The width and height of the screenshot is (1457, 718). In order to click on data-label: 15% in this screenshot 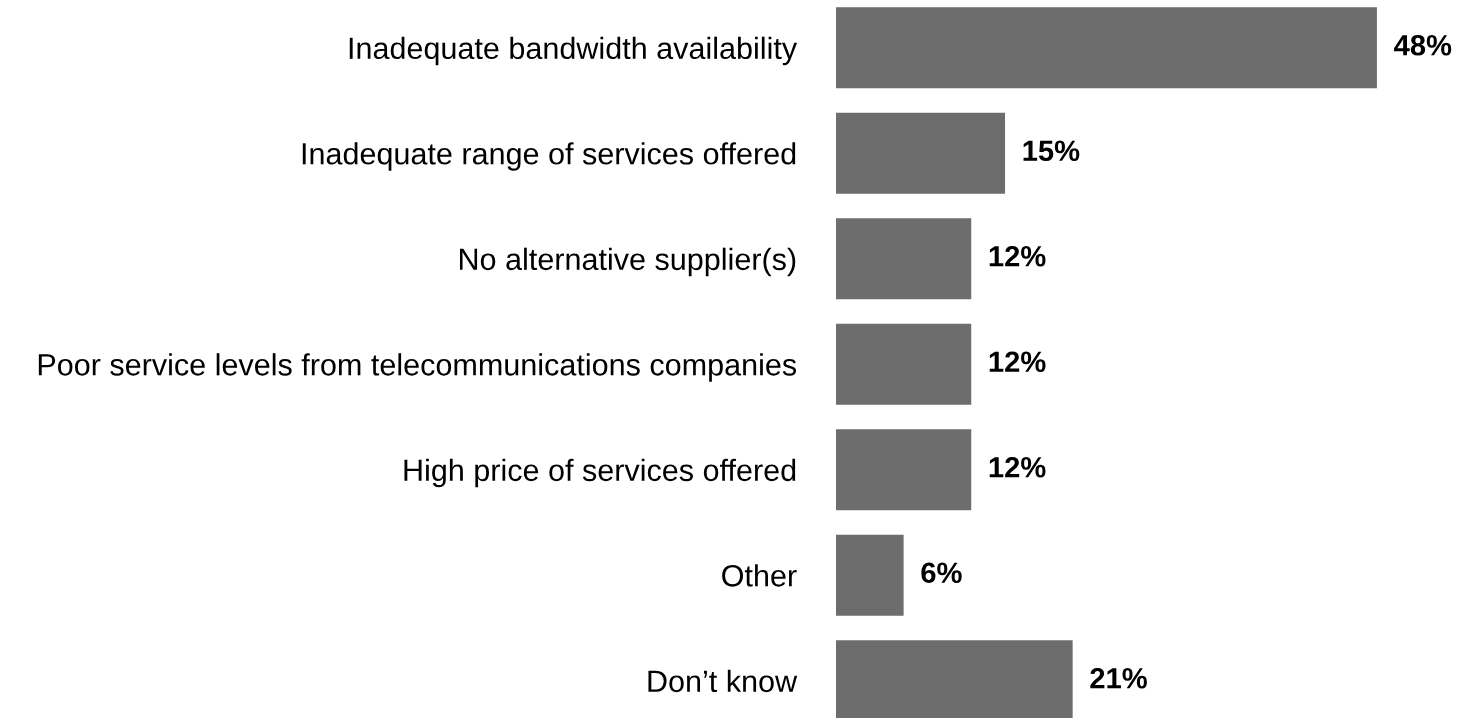, I will do `click(1051, 151)`.